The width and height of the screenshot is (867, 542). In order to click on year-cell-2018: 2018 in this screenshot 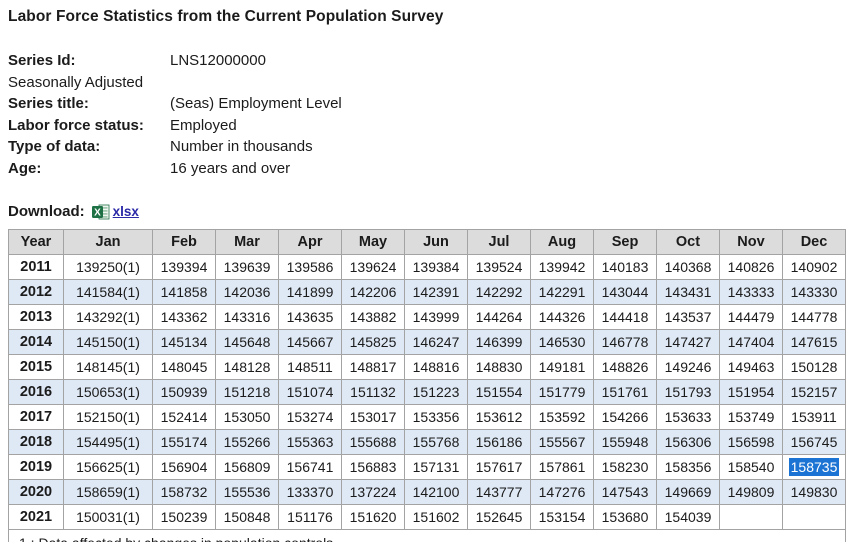, I will do `click(36, 442)`.